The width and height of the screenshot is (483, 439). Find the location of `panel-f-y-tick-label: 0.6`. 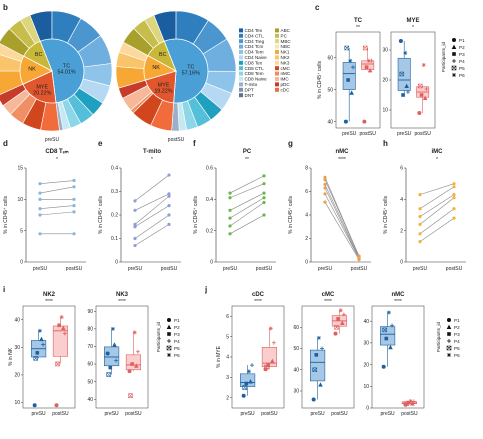

panel-f-y-tick-label: 0.6 is located at coordinates (209, 169).